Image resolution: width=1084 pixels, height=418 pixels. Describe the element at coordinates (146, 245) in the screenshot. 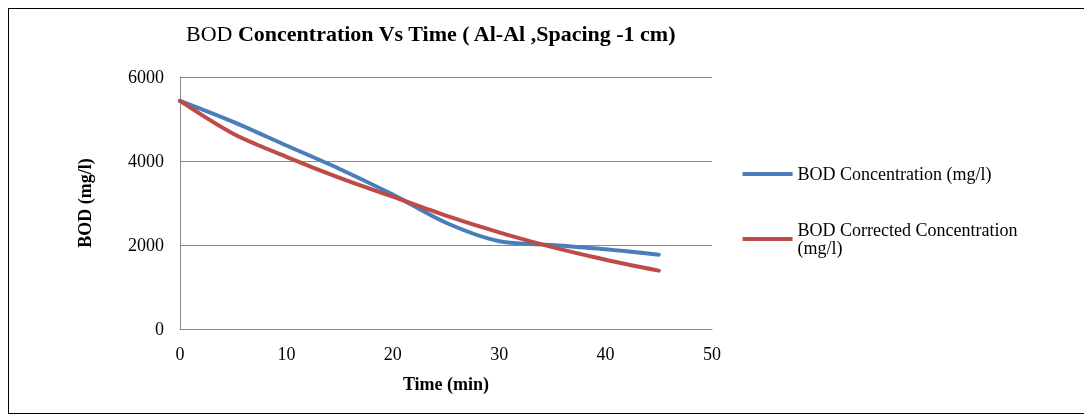

I see `y-tick-label: 2000` at that location.